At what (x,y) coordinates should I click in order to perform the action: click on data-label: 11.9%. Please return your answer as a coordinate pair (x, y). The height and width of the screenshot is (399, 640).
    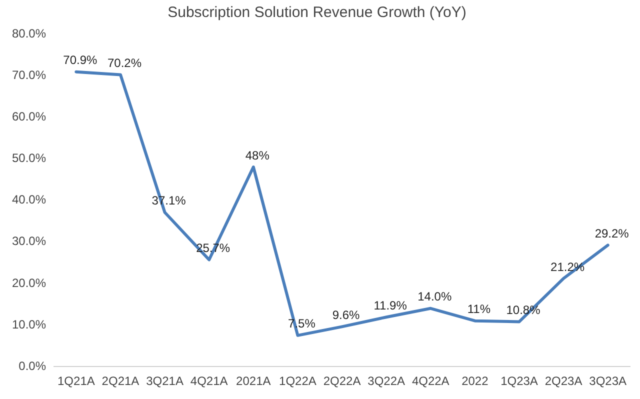
    Looking at the image, I should click on (391, 305).